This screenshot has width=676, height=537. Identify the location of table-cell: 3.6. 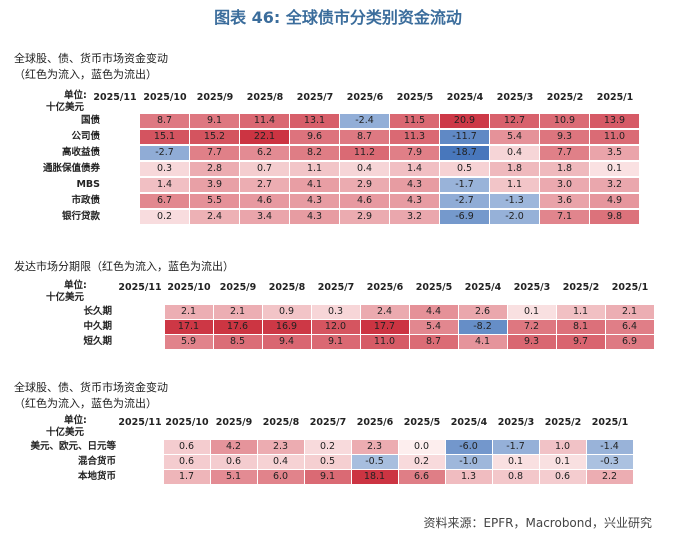
(564, 201).